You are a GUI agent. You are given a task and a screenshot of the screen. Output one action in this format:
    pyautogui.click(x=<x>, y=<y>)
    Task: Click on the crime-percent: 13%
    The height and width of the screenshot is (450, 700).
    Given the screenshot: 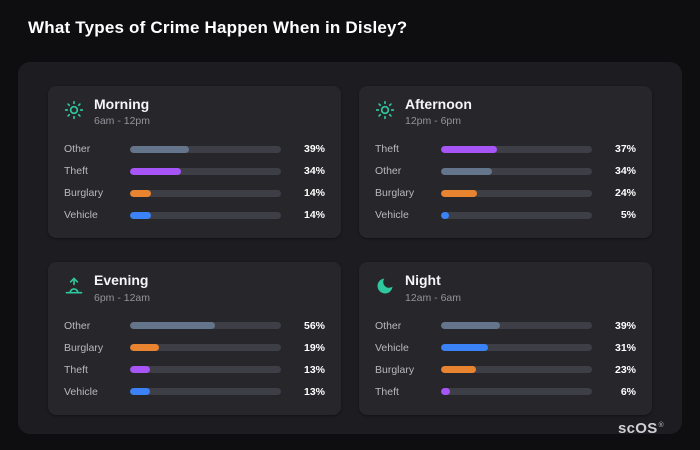 What is the action you would take?
    pyautogui.click(x=314, y=369)
    